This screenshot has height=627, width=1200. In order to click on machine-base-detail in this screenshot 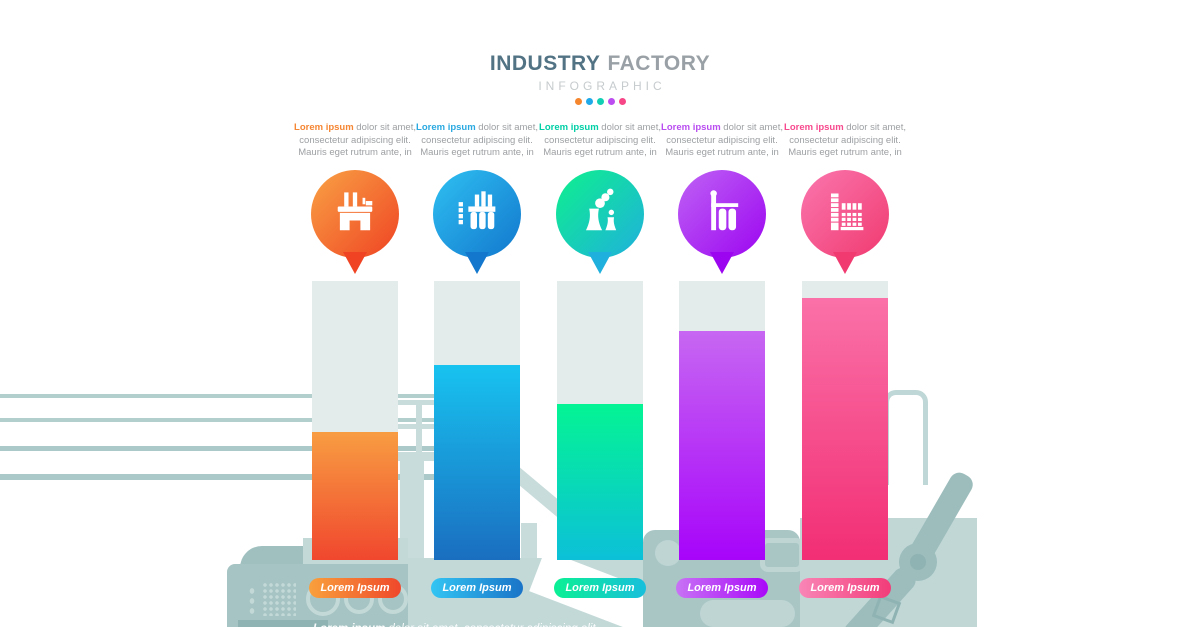, I will do `click(283, 623)`.